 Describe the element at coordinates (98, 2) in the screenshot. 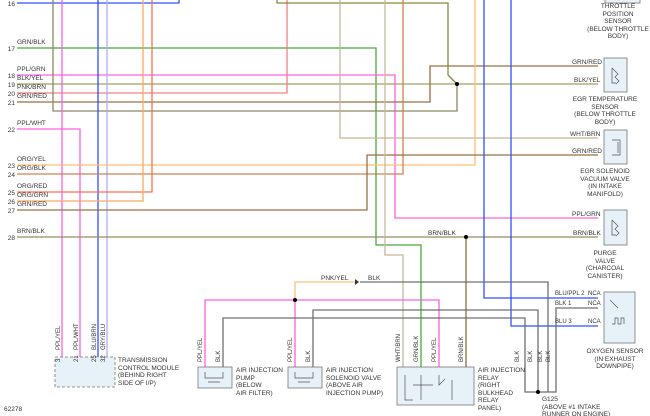

I see `wire-16-blu` at that location.